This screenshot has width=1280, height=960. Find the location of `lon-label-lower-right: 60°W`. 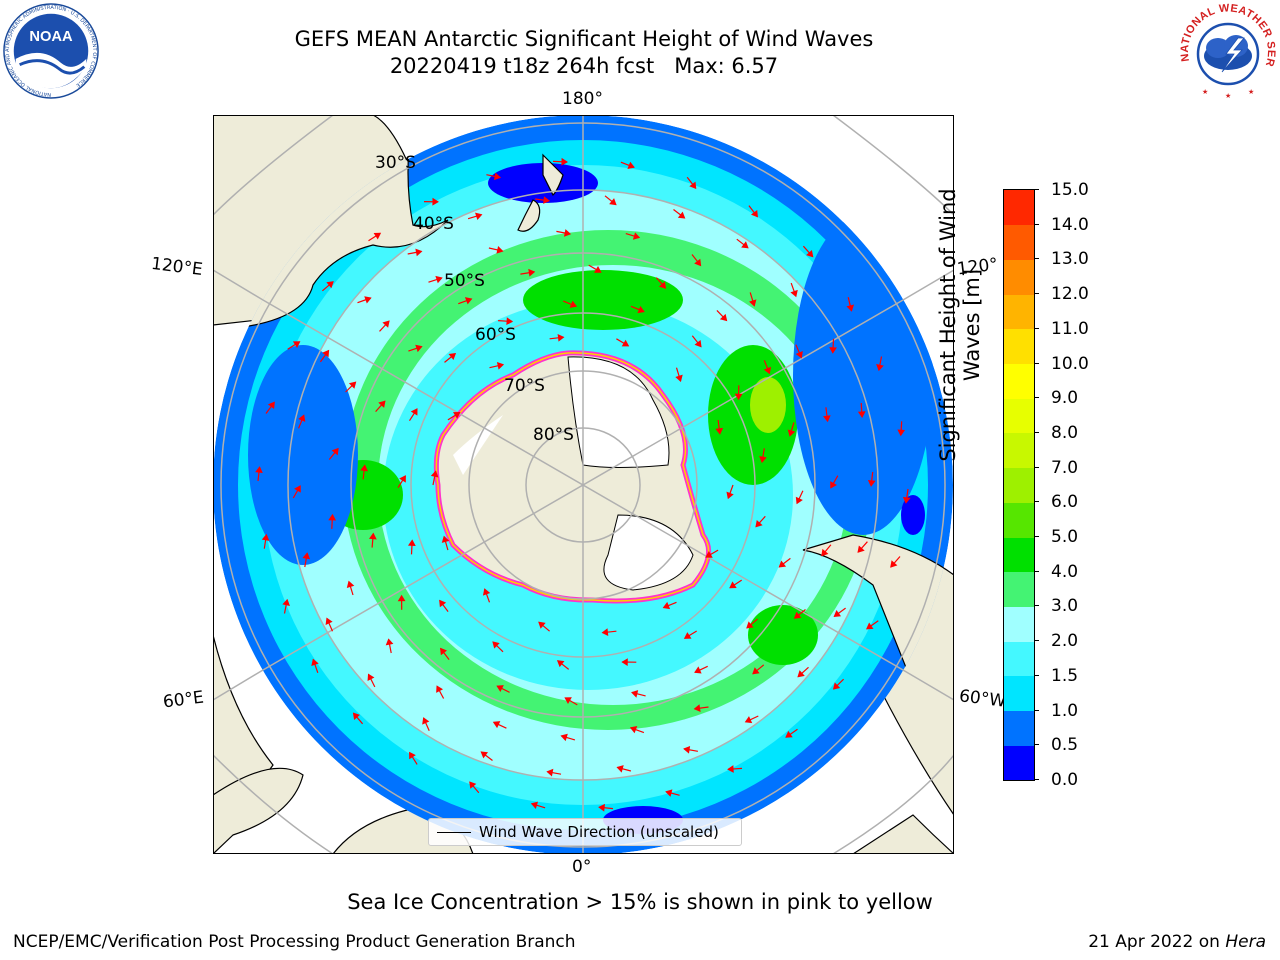

lon-label-lower-right: 60°W is located at coordinates (982, 699).